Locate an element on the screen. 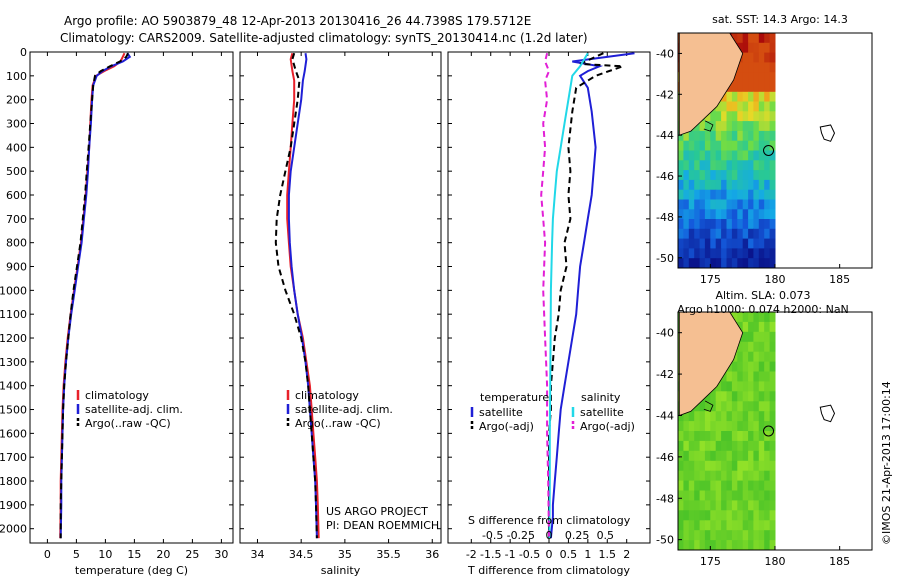 The image size is (900, 580). map-subtitle: Argo h1000: 0.074 h2000: NaN is located at coordinates (763, 309).